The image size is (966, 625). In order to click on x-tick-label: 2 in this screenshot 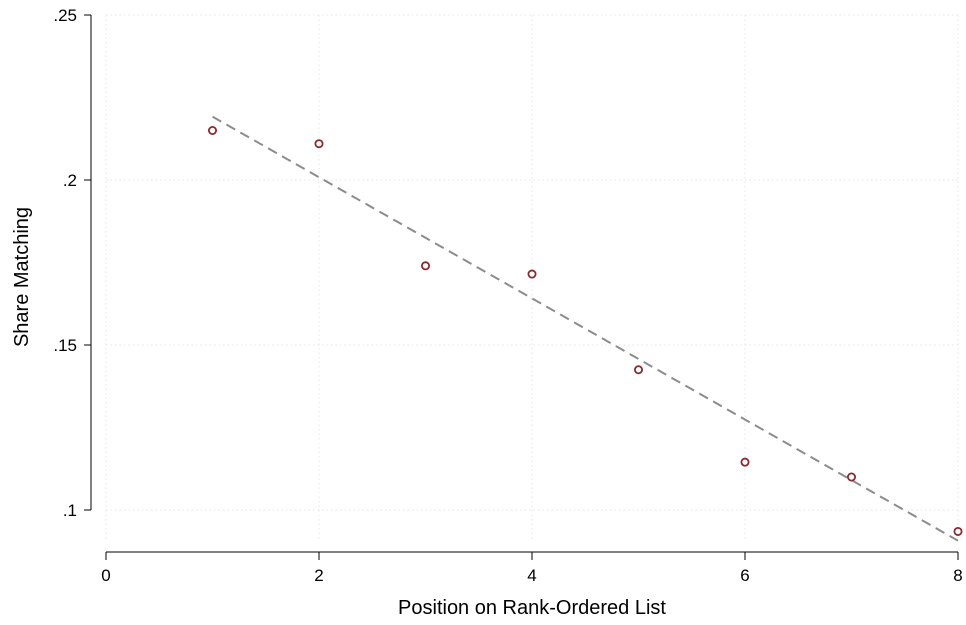, I will do `click(318, 575)`.